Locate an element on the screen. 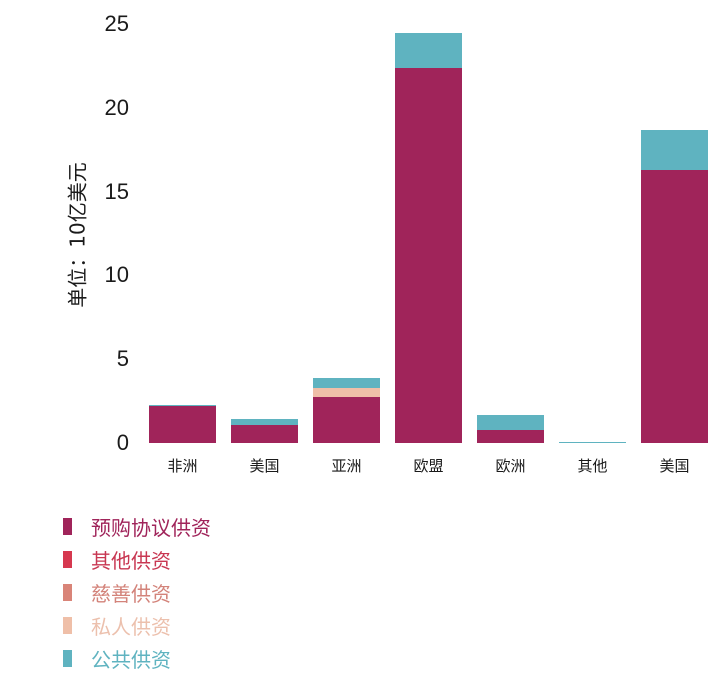  legend-item: 预购协议供资 is located at coordinates (137, 526).